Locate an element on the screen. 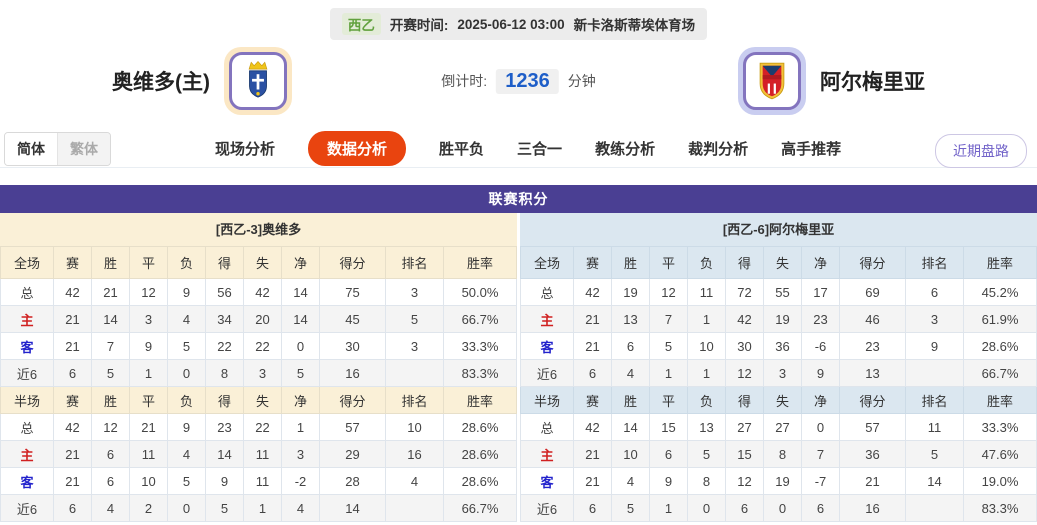 The height and width of the screenshot is (525, 1037). league-badge: 西乙 is located at coordinates (361, 24).